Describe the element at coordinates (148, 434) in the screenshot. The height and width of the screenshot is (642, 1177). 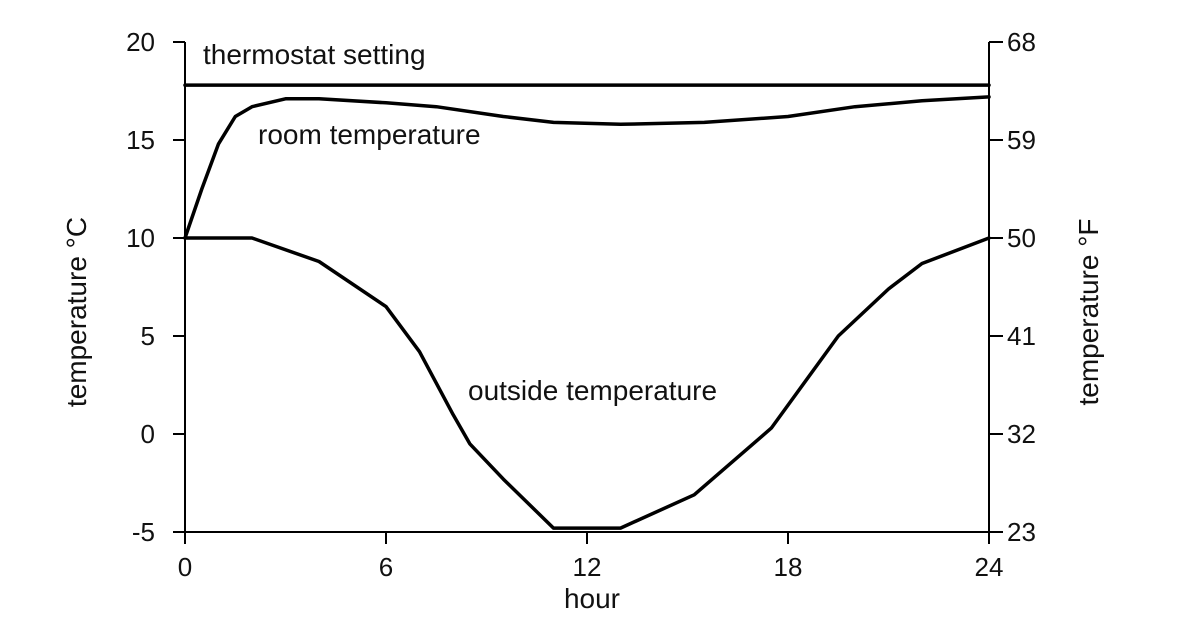
I see `left-y-tick-label: 0` at that location.